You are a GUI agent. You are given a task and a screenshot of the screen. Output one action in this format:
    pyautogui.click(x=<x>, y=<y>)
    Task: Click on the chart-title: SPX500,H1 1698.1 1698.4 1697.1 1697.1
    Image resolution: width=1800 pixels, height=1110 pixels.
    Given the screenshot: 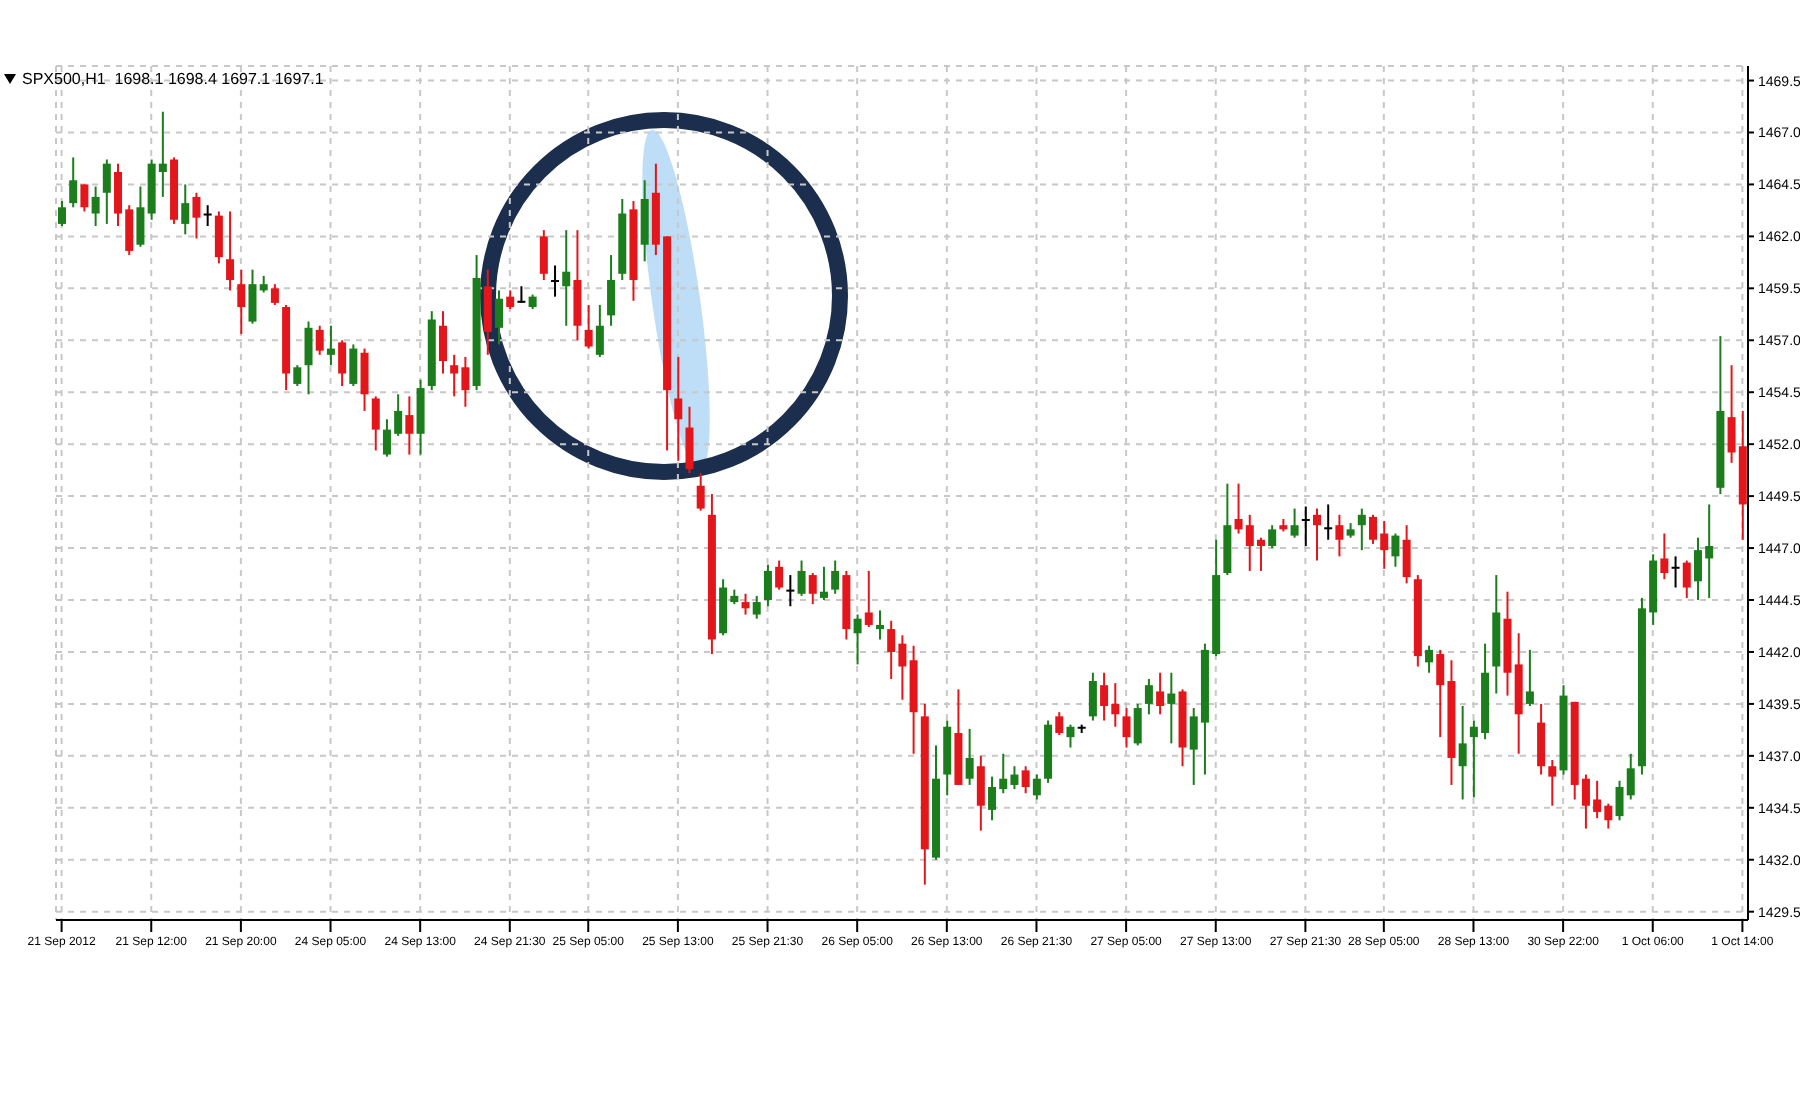 What is the action you would take?
    pyautogui.click(x=173, y=79)
    